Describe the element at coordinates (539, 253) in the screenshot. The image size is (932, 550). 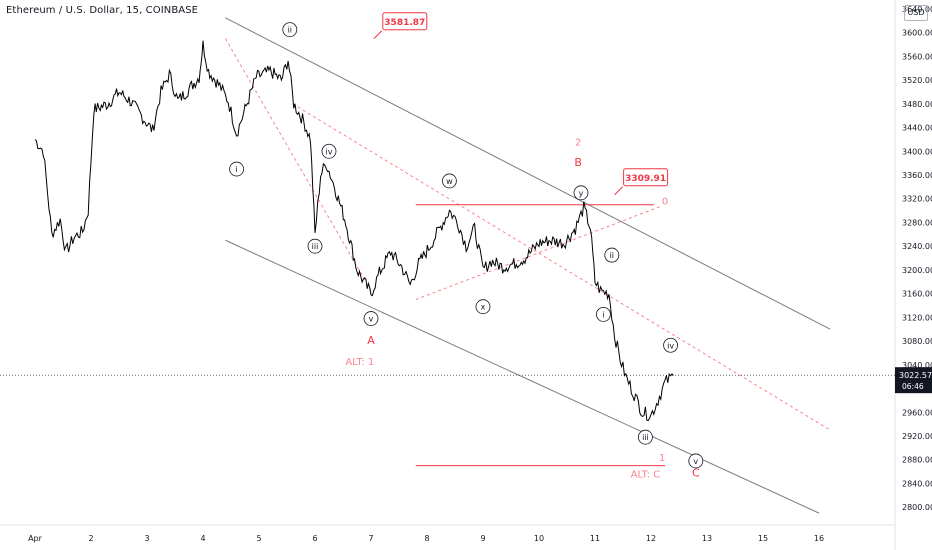
I see `dashed-projection-line` at that location.